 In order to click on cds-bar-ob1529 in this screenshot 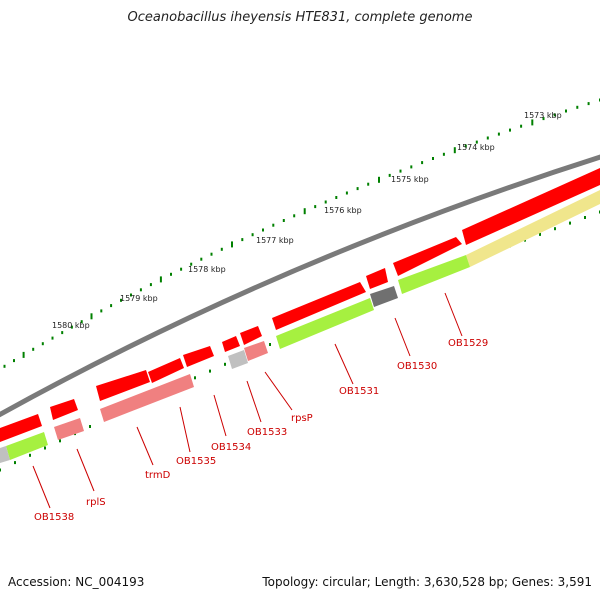, I will do `click(434, 274)`.